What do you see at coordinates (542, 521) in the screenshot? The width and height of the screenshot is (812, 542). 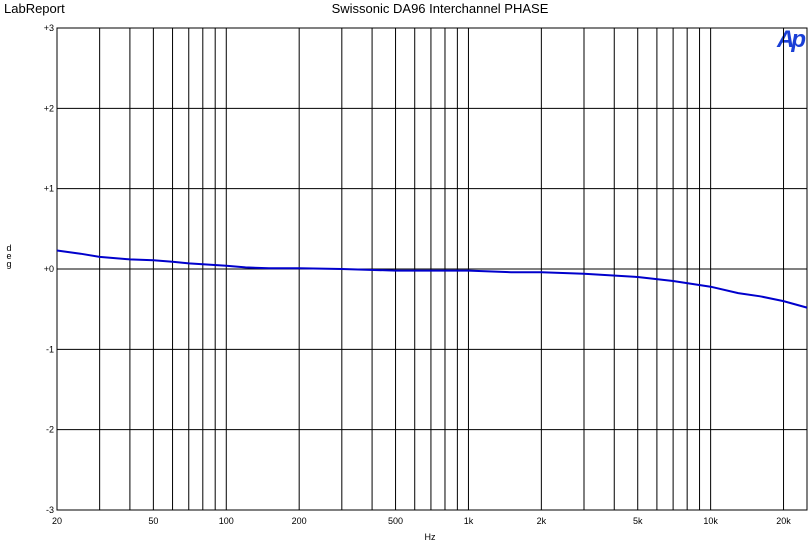 I see `x-tick-label: 2k` at bounding box center [542, 521].